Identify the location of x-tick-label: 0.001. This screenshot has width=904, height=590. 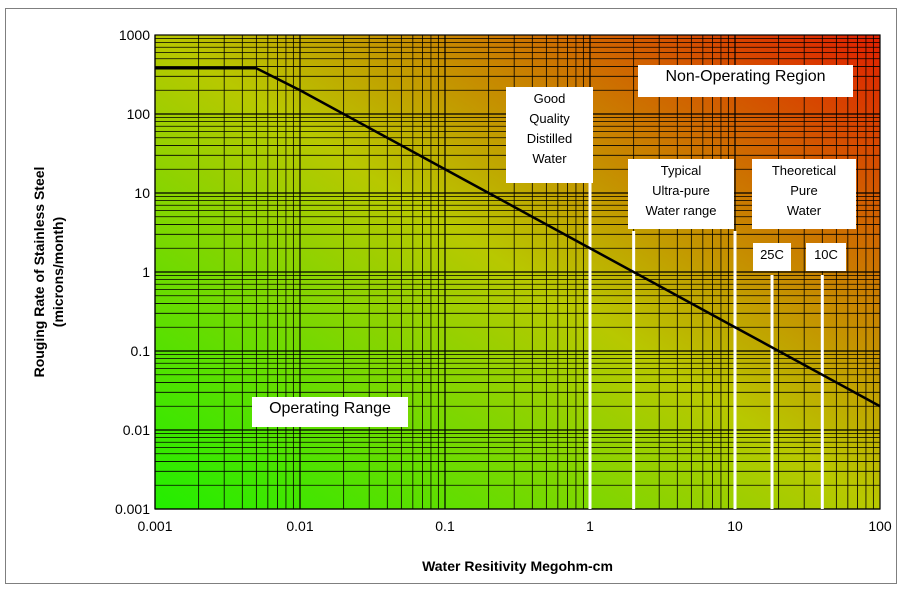
(154, 526).